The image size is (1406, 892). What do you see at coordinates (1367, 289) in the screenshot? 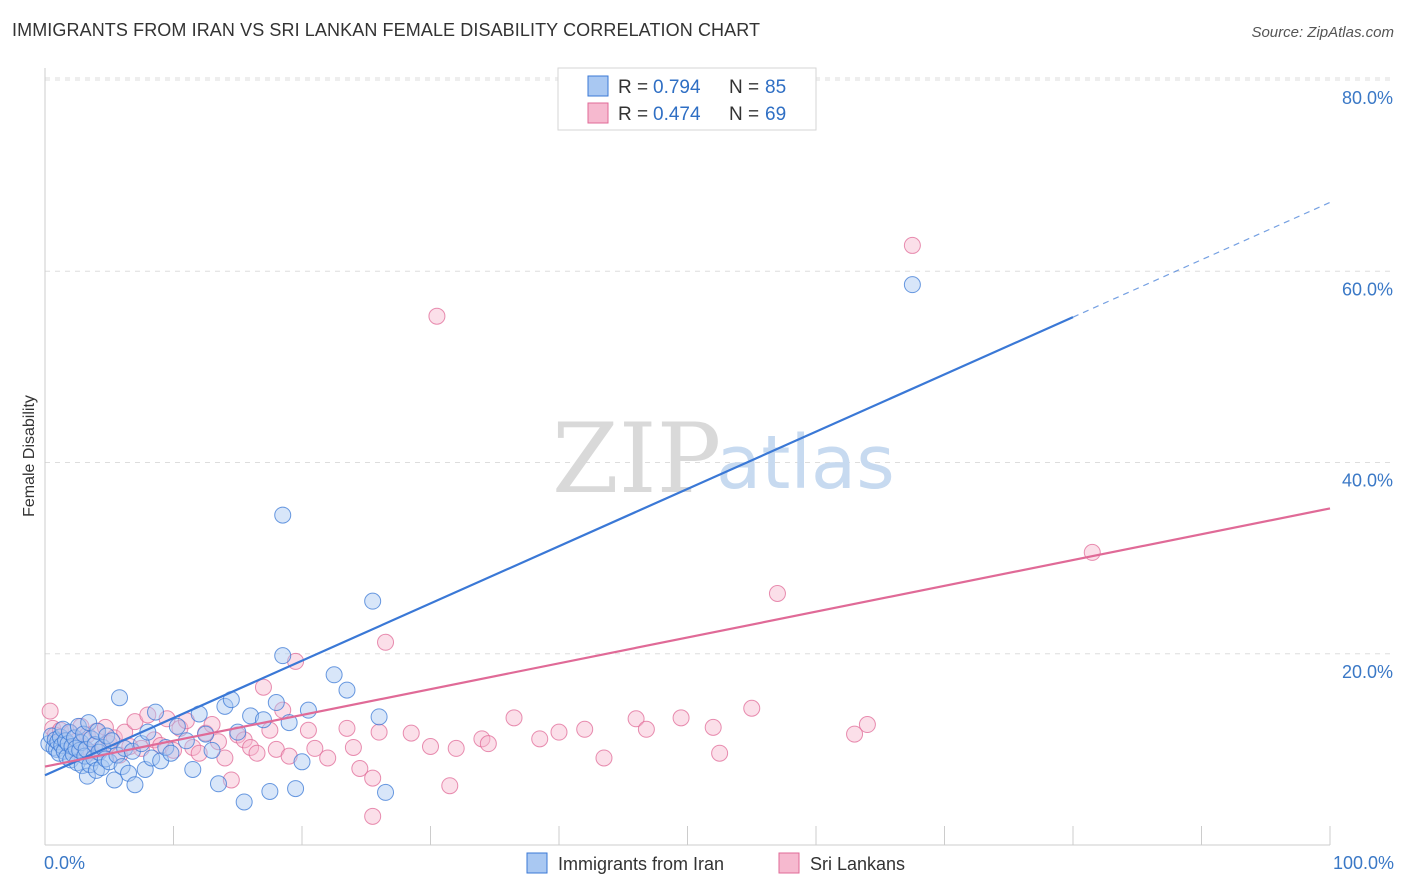
I see `y-tick-label-60: 60.0%` at bounding box center [1367, 289].